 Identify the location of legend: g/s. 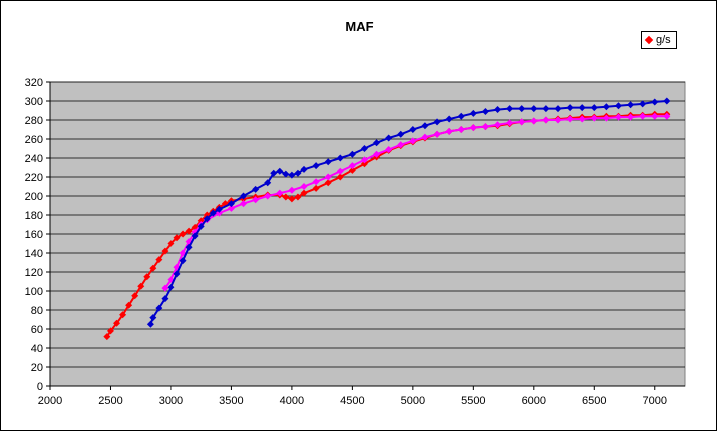
(659, 40).